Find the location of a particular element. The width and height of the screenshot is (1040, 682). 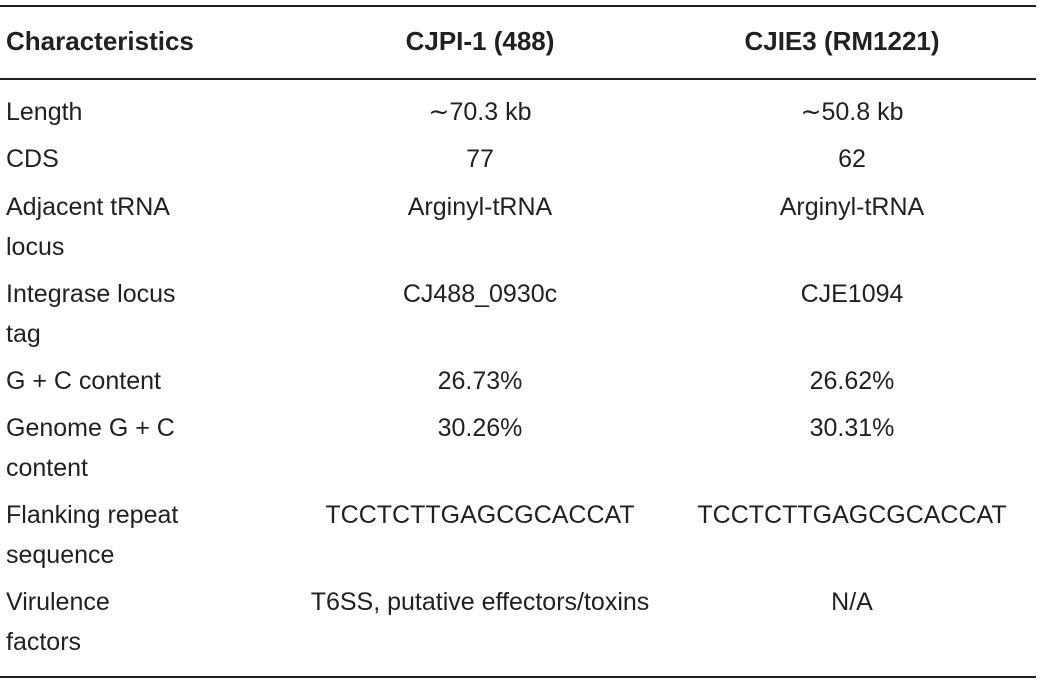

row-label-line: Virulence is located at coordinates (58, 602).